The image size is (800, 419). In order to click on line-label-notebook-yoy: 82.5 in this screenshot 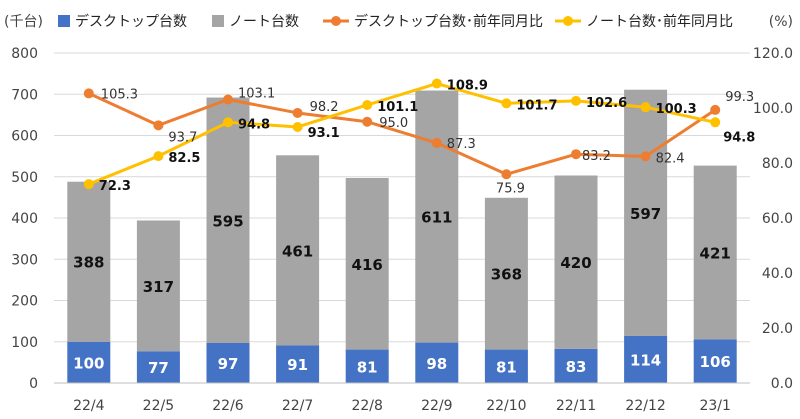, I will do `click(184, 158)`.